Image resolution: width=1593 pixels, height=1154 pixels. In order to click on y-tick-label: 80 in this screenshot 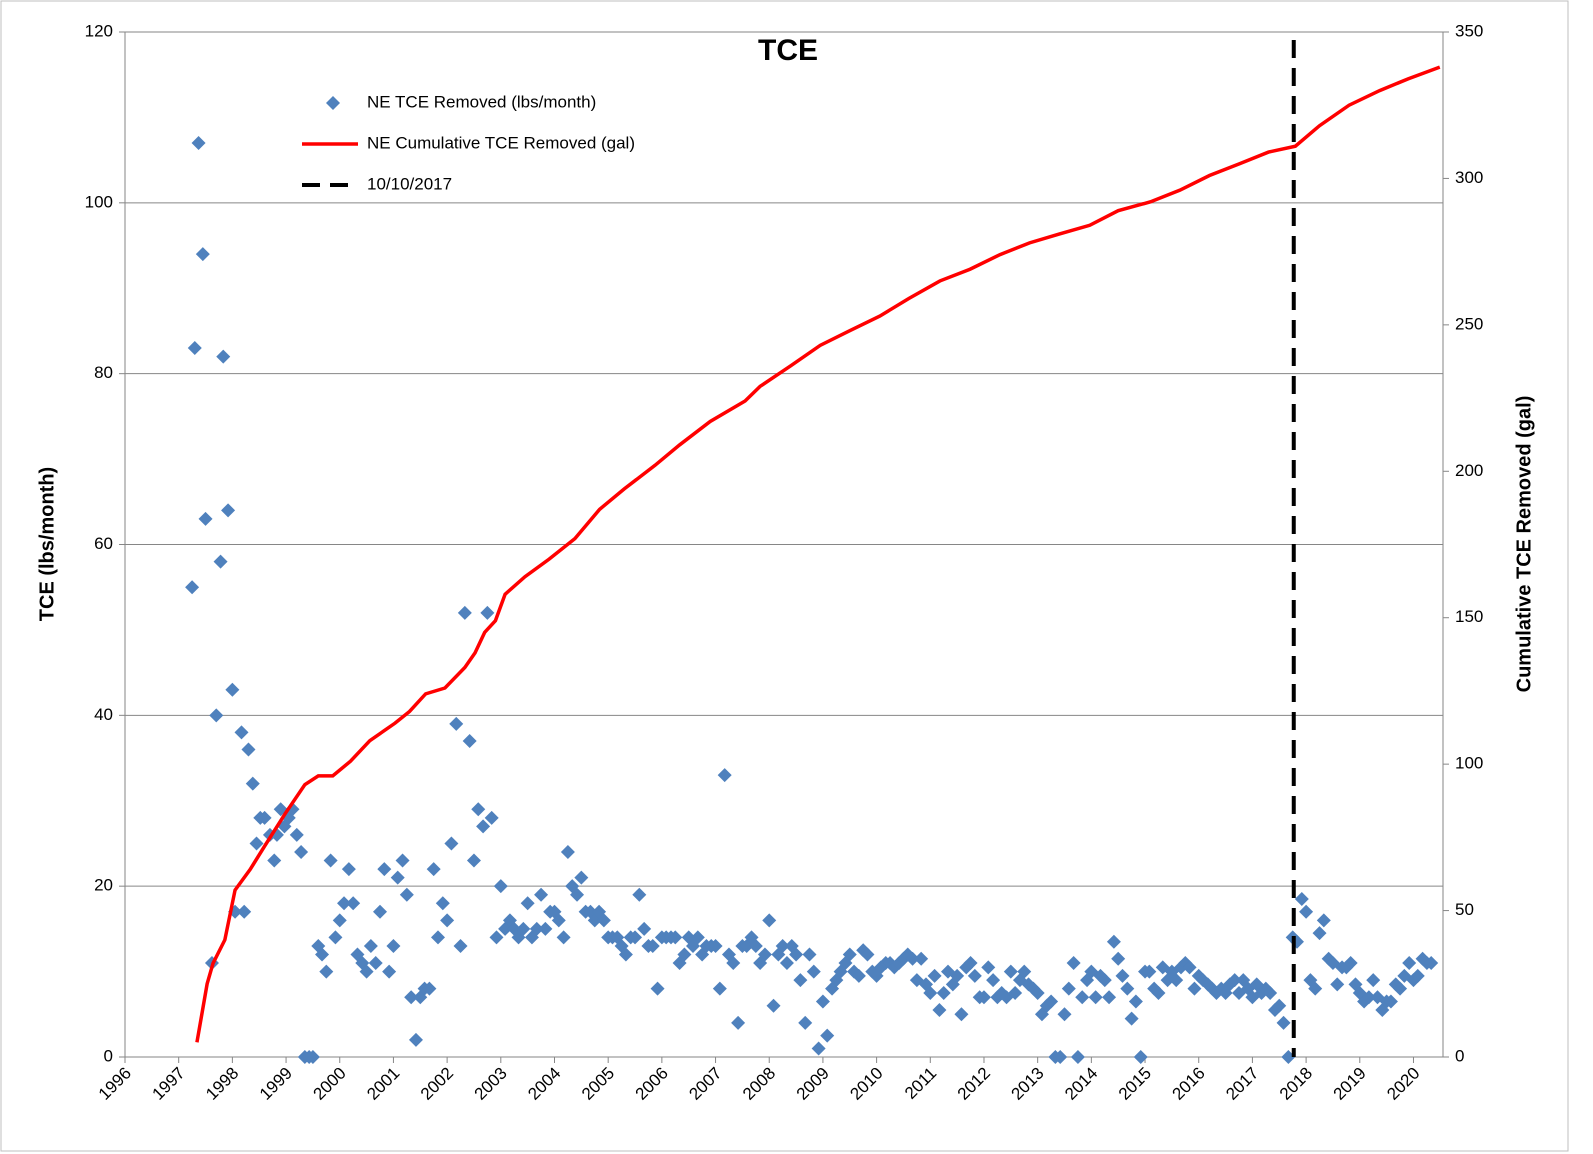, I will do `click(103, 372)`.